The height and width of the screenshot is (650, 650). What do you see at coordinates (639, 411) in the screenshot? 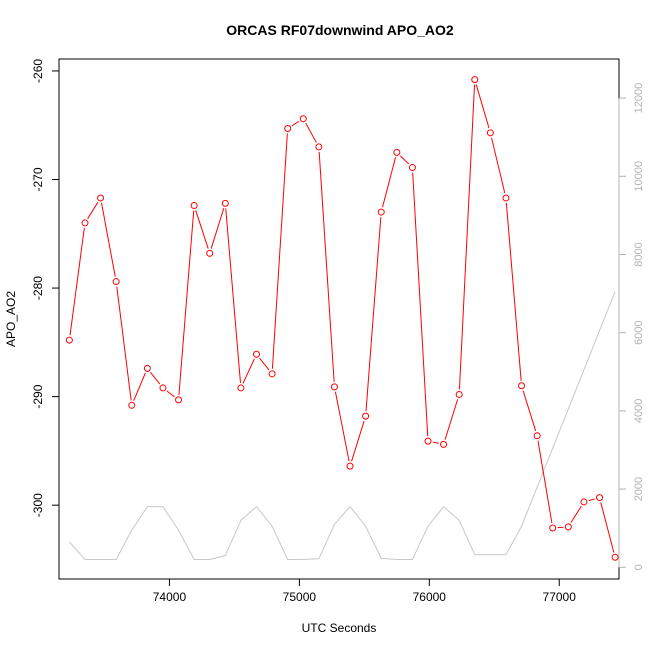
I see `y2-tick-label: 4000` at bounding box center [639, 411].